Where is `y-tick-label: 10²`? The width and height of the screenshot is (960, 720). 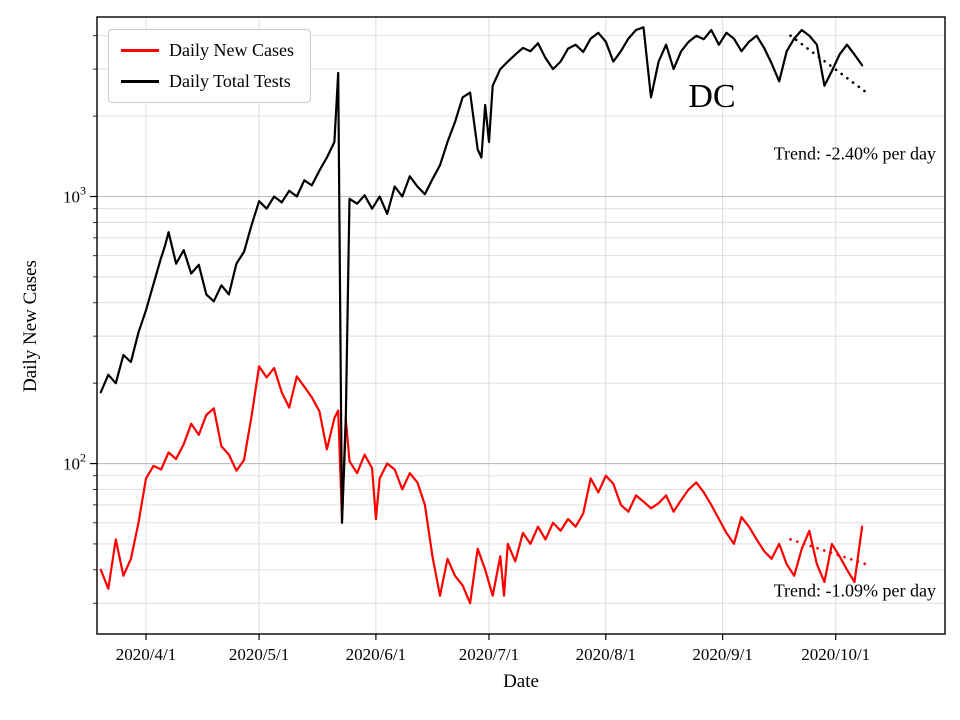 y-tick-label: 10² is located at coordinates (74, 462).